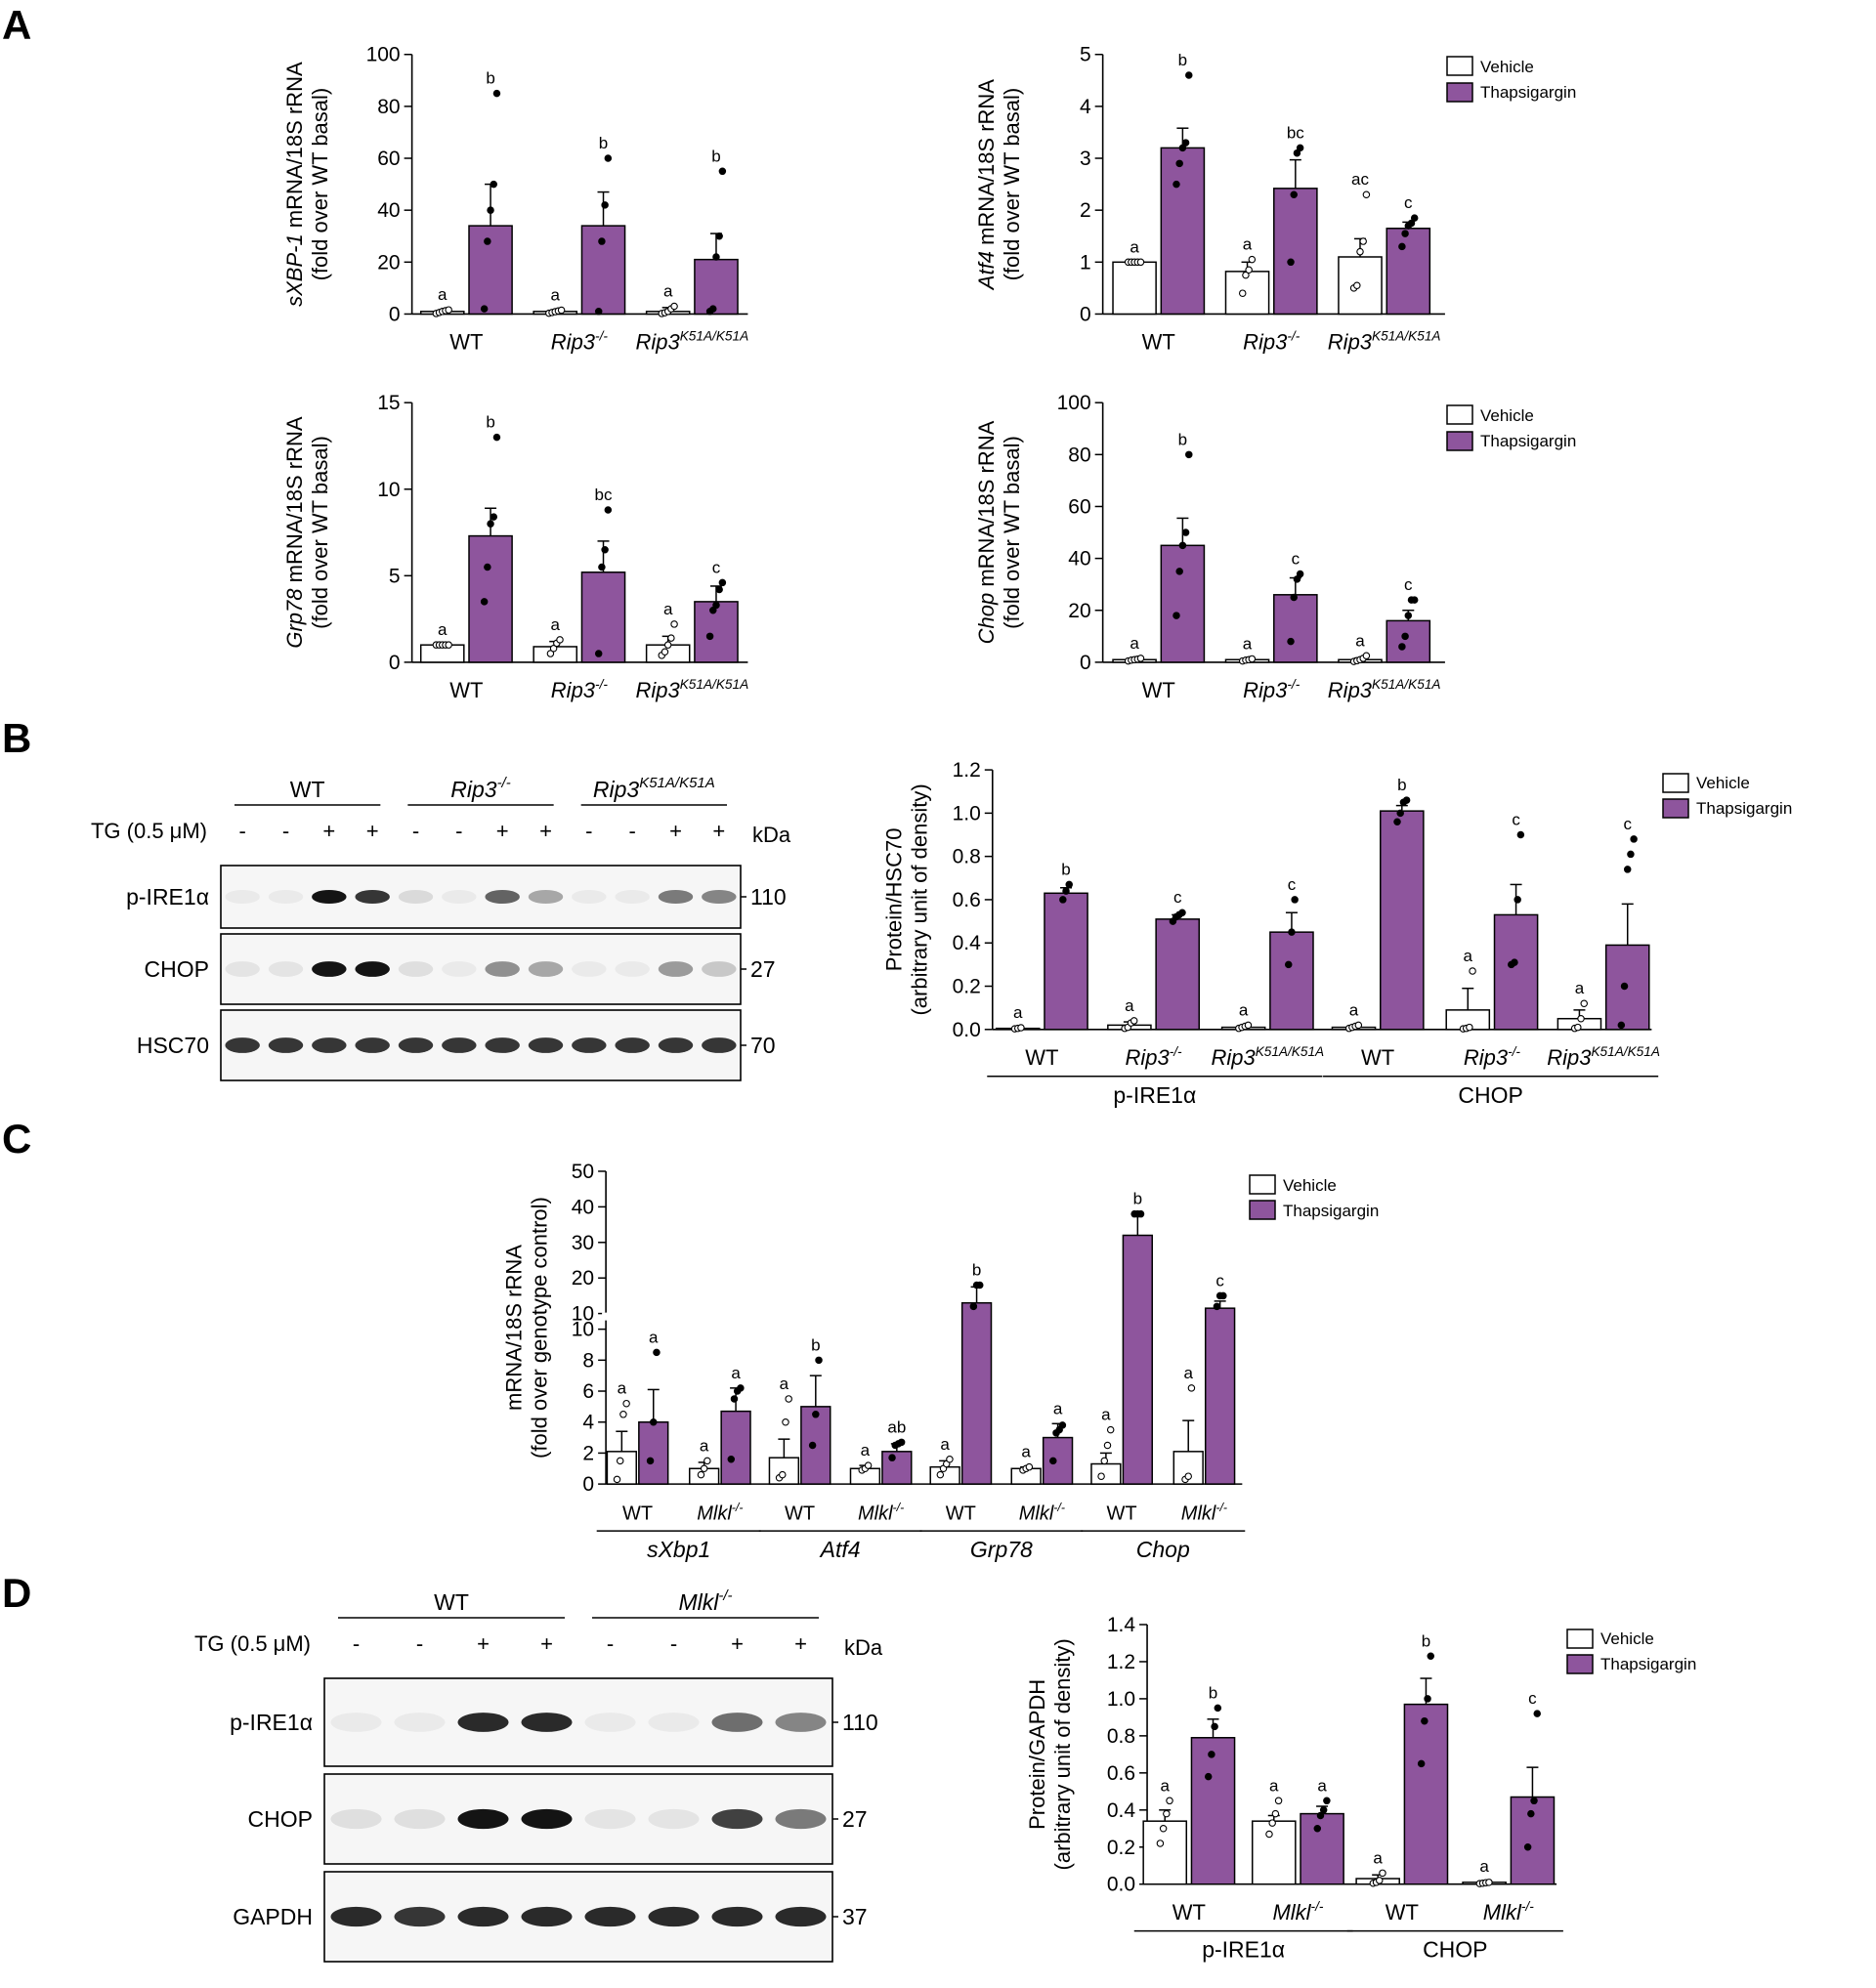 The image size is (1876, 1988). Describe the element at coordinates (1002, 1549) in the screenshot. I see `group-label: Grp78` at that location.